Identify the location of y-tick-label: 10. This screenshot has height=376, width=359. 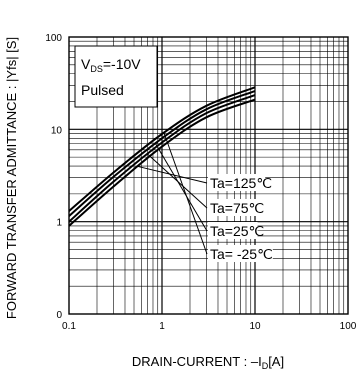
(57, 130).